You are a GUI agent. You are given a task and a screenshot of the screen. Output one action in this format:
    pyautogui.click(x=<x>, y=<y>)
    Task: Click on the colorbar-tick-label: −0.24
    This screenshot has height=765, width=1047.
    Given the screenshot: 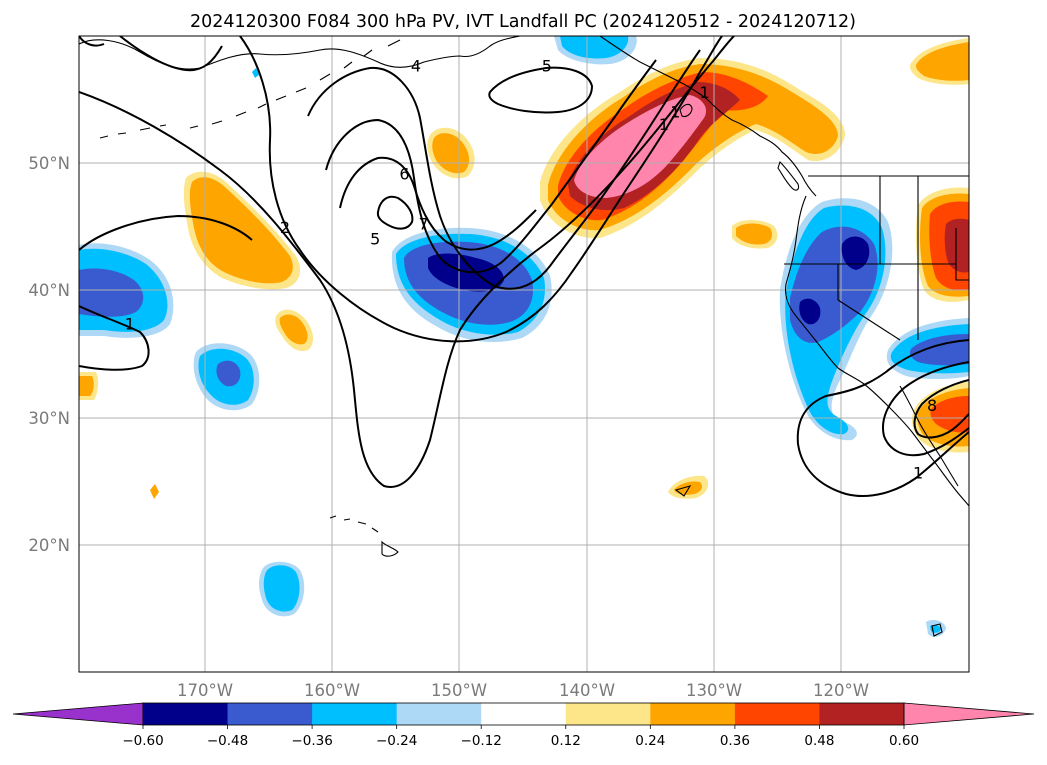 What is the action you would take?
    pyautogui.click(x=396, y=741)
    